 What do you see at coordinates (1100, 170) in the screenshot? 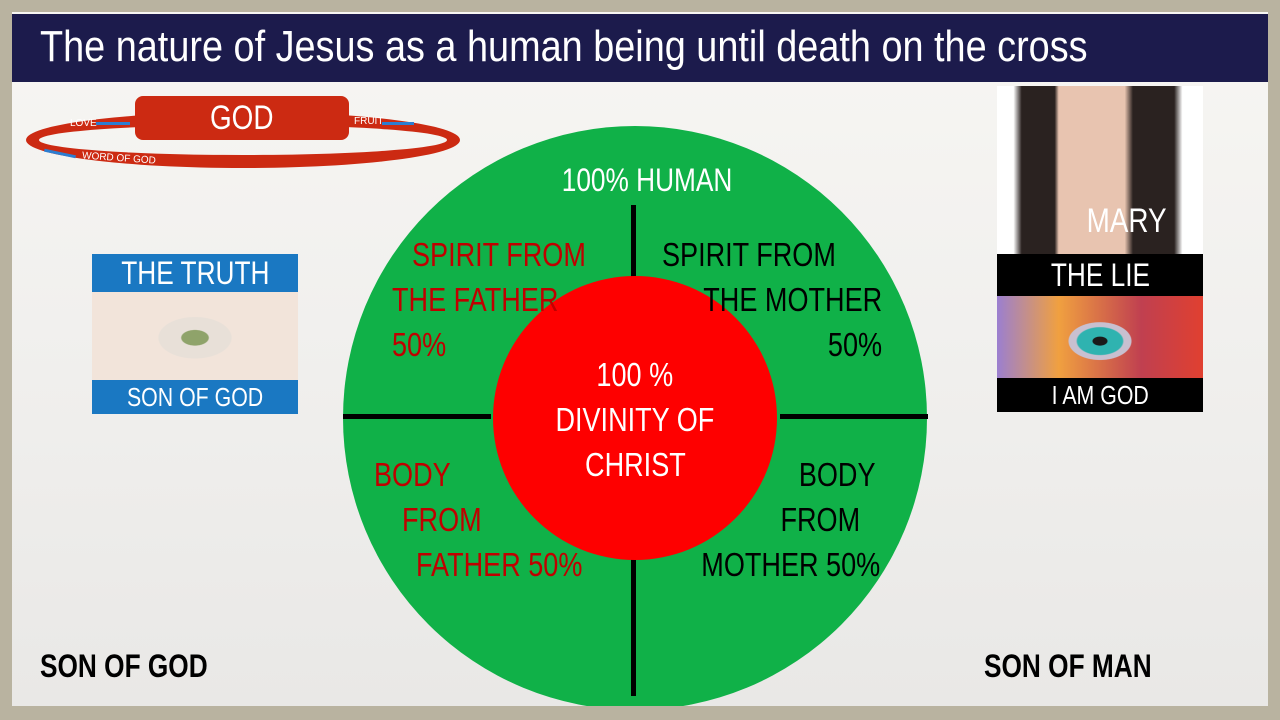
I see `woman-image: MARY` at bounding box center [1100, 170].